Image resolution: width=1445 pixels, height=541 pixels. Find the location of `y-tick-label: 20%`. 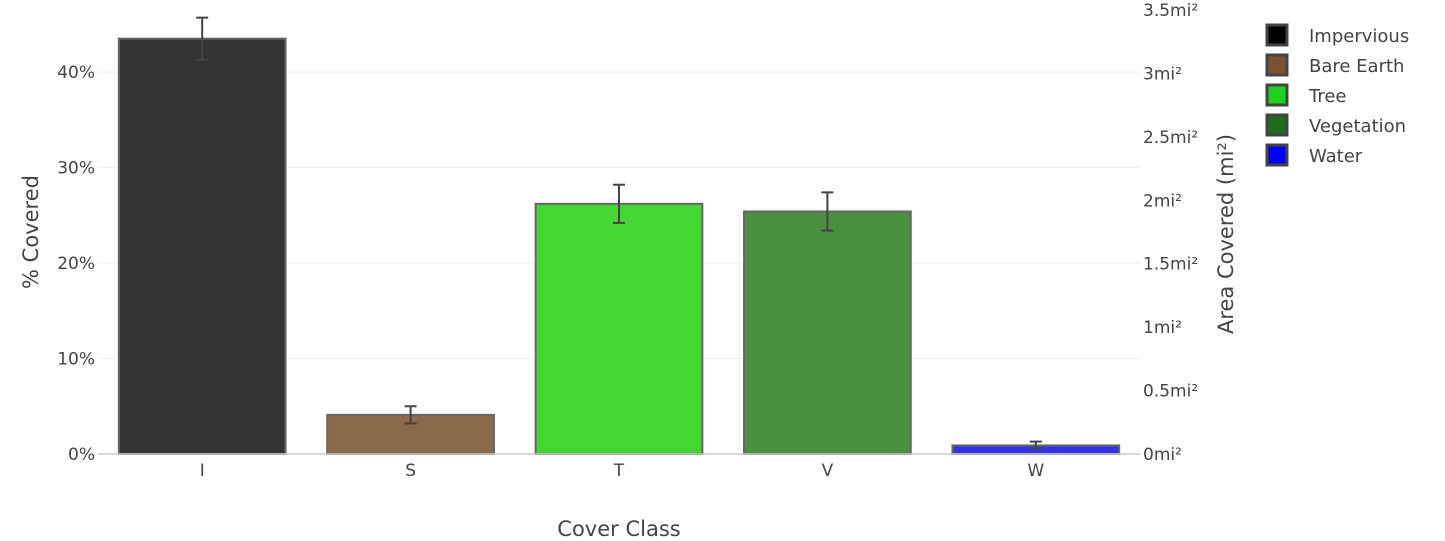

y-tick-label: 20% is located at coordinates (76, 264).